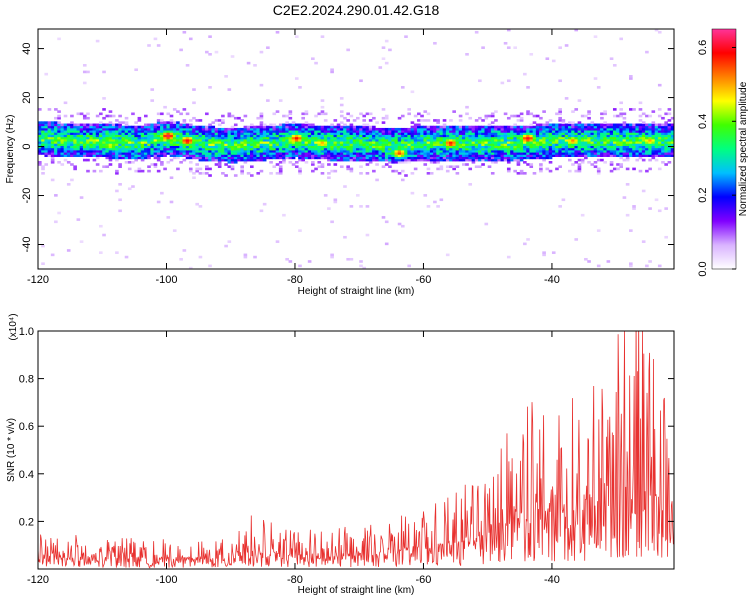  Describe the element at coordinates (424, 280) in the screenshot. I see `x-tick-label: -60` at that location.